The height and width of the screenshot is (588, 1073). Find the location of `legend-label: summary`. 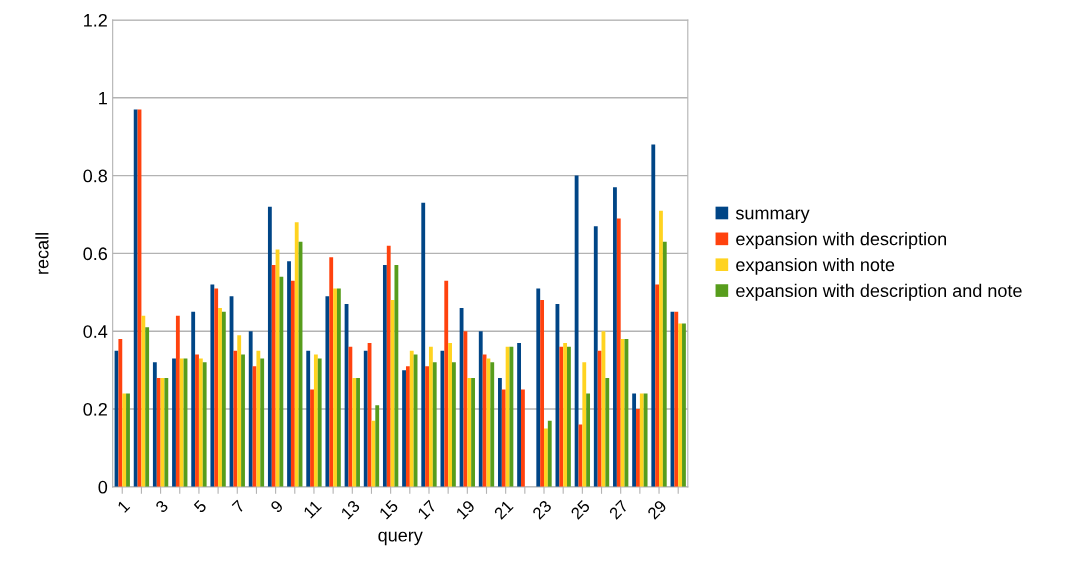

legend-label: summary is located at coordinates (772, 216).